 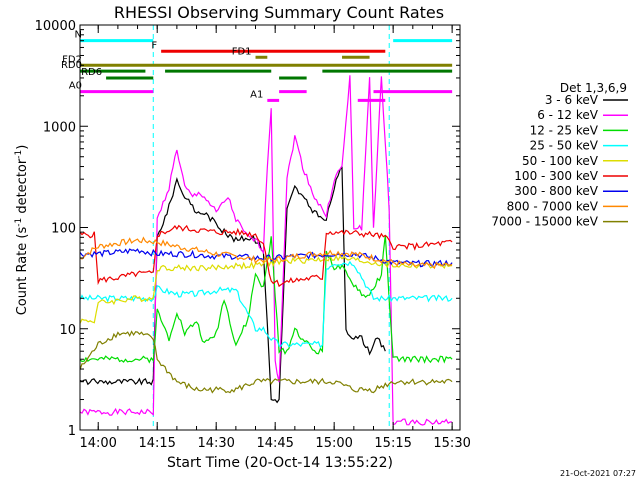 What do you see at coordinates (154, 45) in the screenshot?
I see `flag-label-f: F` at bounding box center [154, 45].